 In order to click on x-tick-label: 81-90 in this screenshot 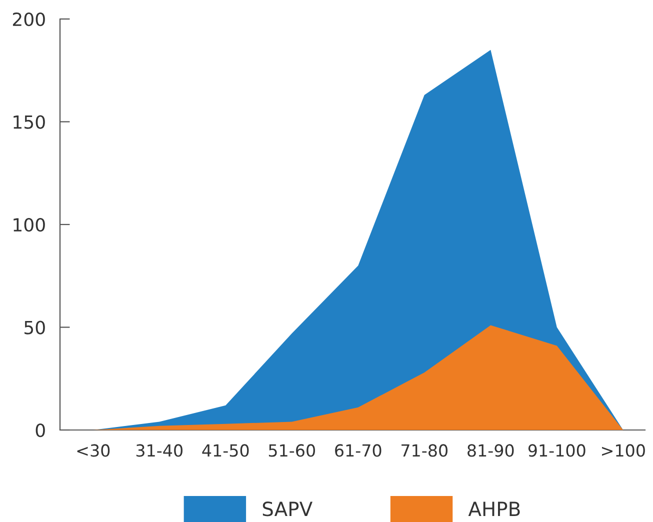, I will do `click(491, 450)`.